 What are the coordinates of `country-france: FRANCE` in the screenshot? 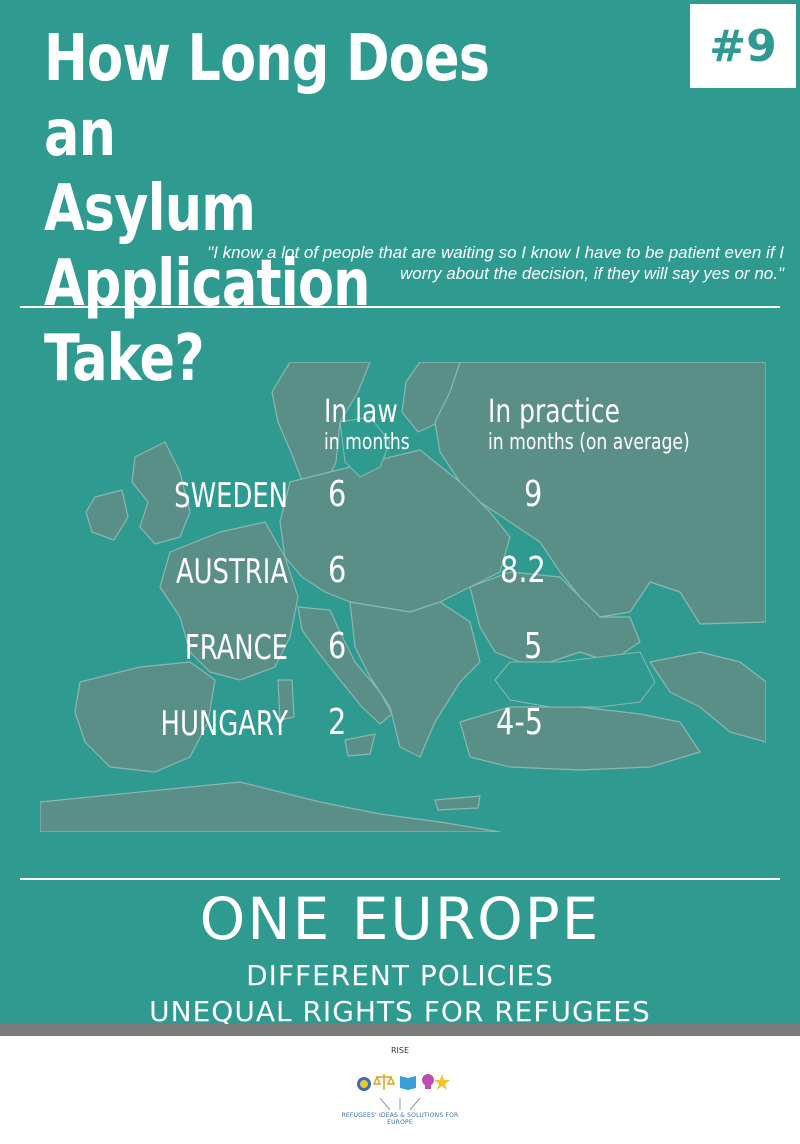 It's located at (236, 648).